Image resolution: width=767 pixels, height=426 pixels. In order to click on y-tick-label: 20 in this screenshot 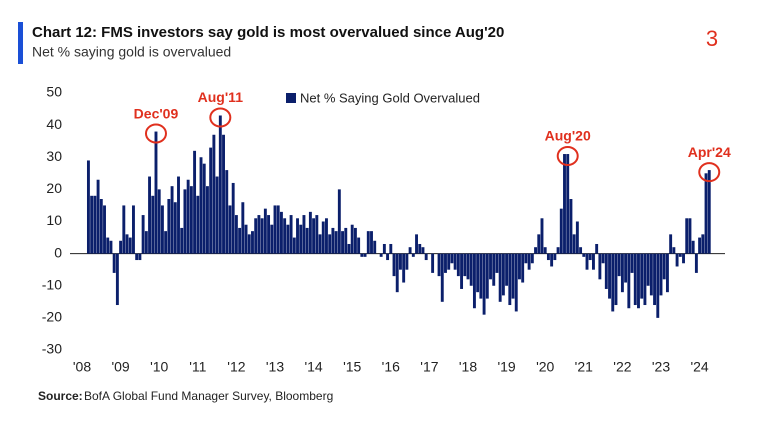, I will do `click(54, 188)`.